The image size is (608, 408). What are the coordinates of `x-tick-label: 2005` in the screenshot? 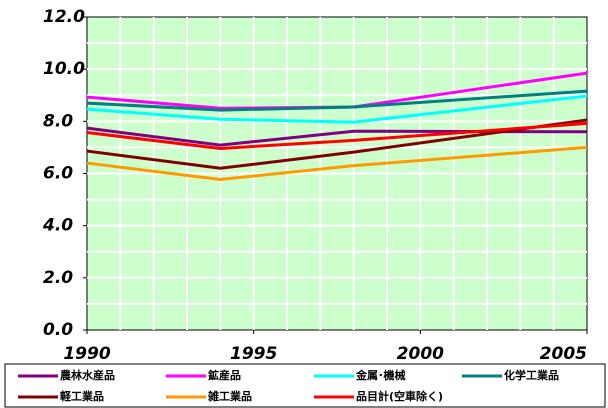 It's located at (563, 354).